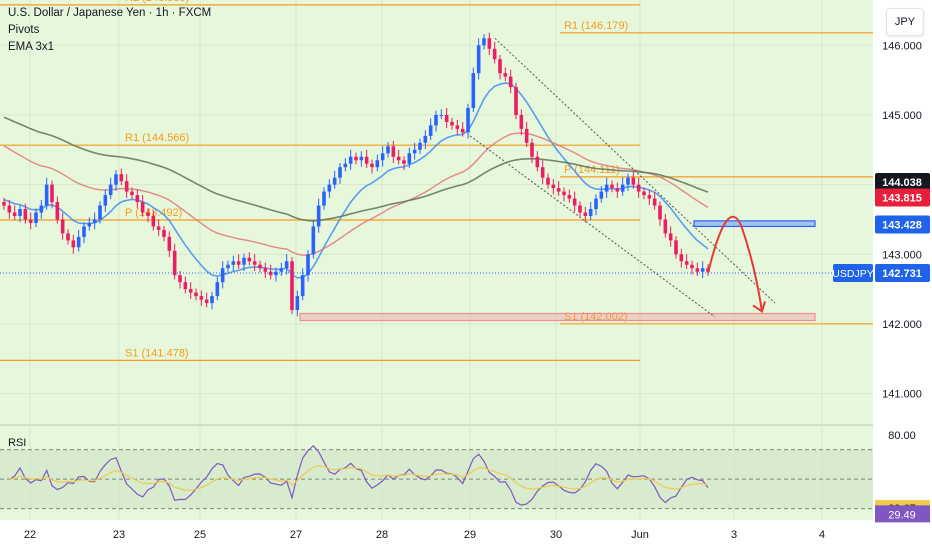 Image resolution: width=932 pixels, height=550 pixels. Describe the element at coordinates (296, 535) in the screenshot. I see `x-tick-label: 27` at that location.